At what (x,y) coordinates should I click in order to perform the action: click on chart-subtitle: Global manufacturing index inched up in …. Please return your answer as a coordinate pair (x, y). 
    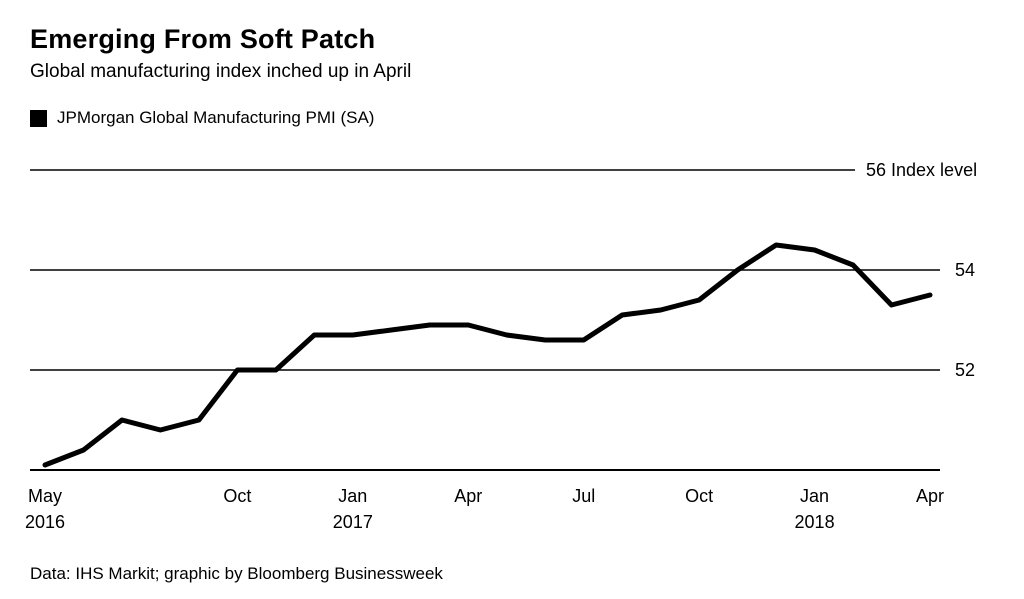
    Looking at the image, I should click on (221, 71).